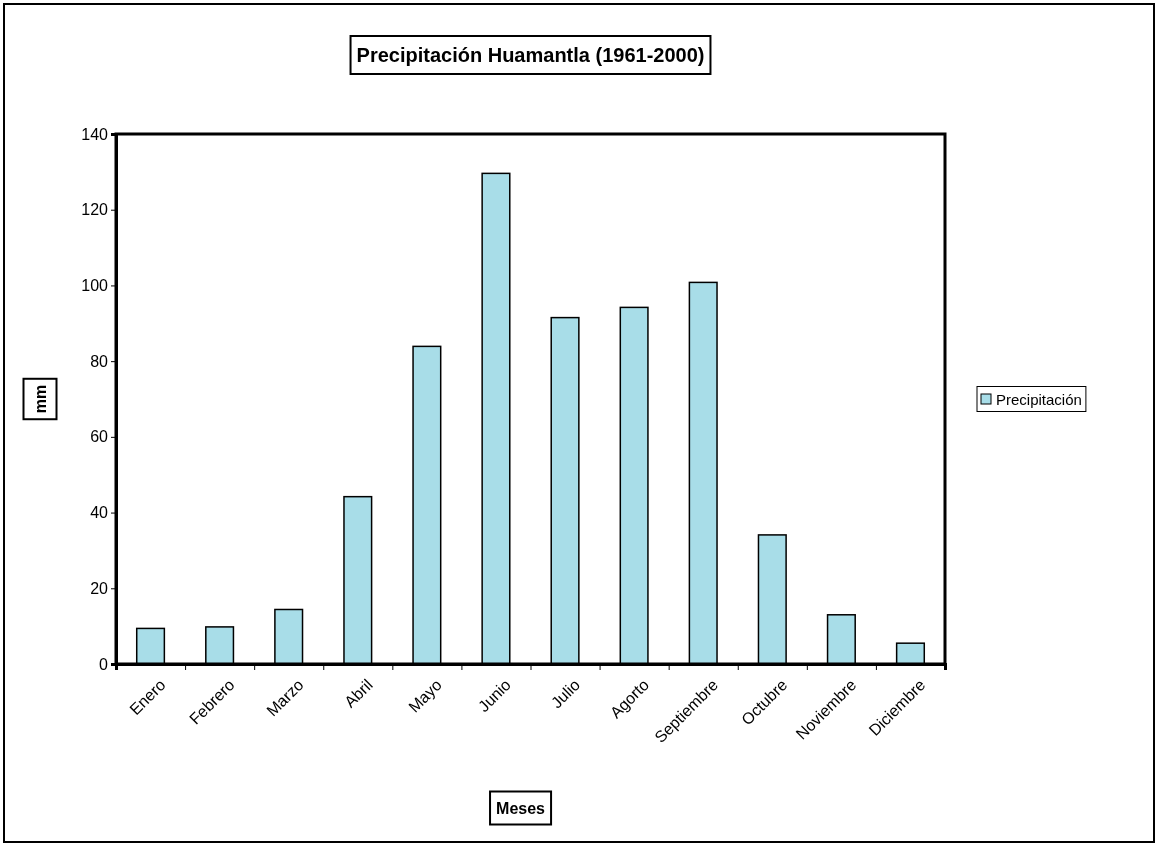  What do you see at coordinates (40, 399) in the screenshot?
I see `y-axis-title: mm` at bounding box center [40, 399].